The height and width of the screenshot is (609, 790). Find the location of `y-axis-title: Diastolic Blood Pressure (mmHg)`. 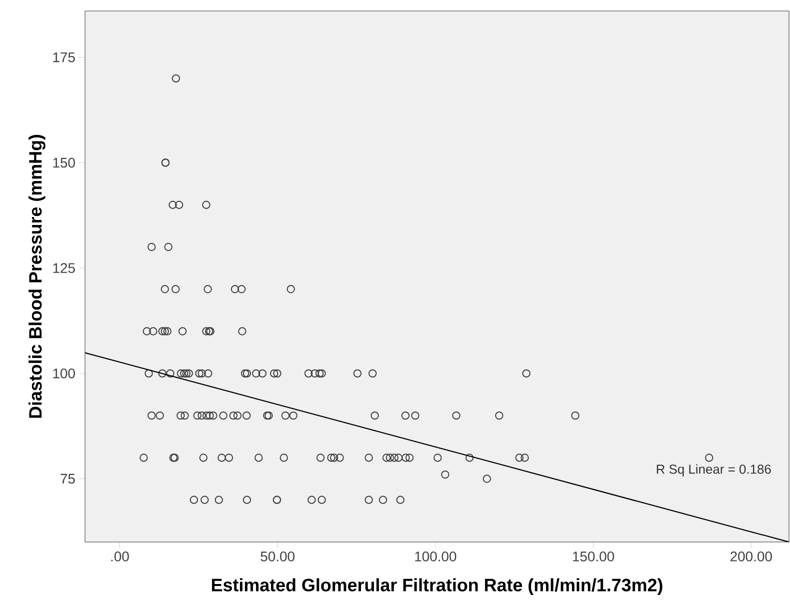

y-axis-title: Diastolic Blood Pressure (mmHg) is located at coordinates (37, 276).